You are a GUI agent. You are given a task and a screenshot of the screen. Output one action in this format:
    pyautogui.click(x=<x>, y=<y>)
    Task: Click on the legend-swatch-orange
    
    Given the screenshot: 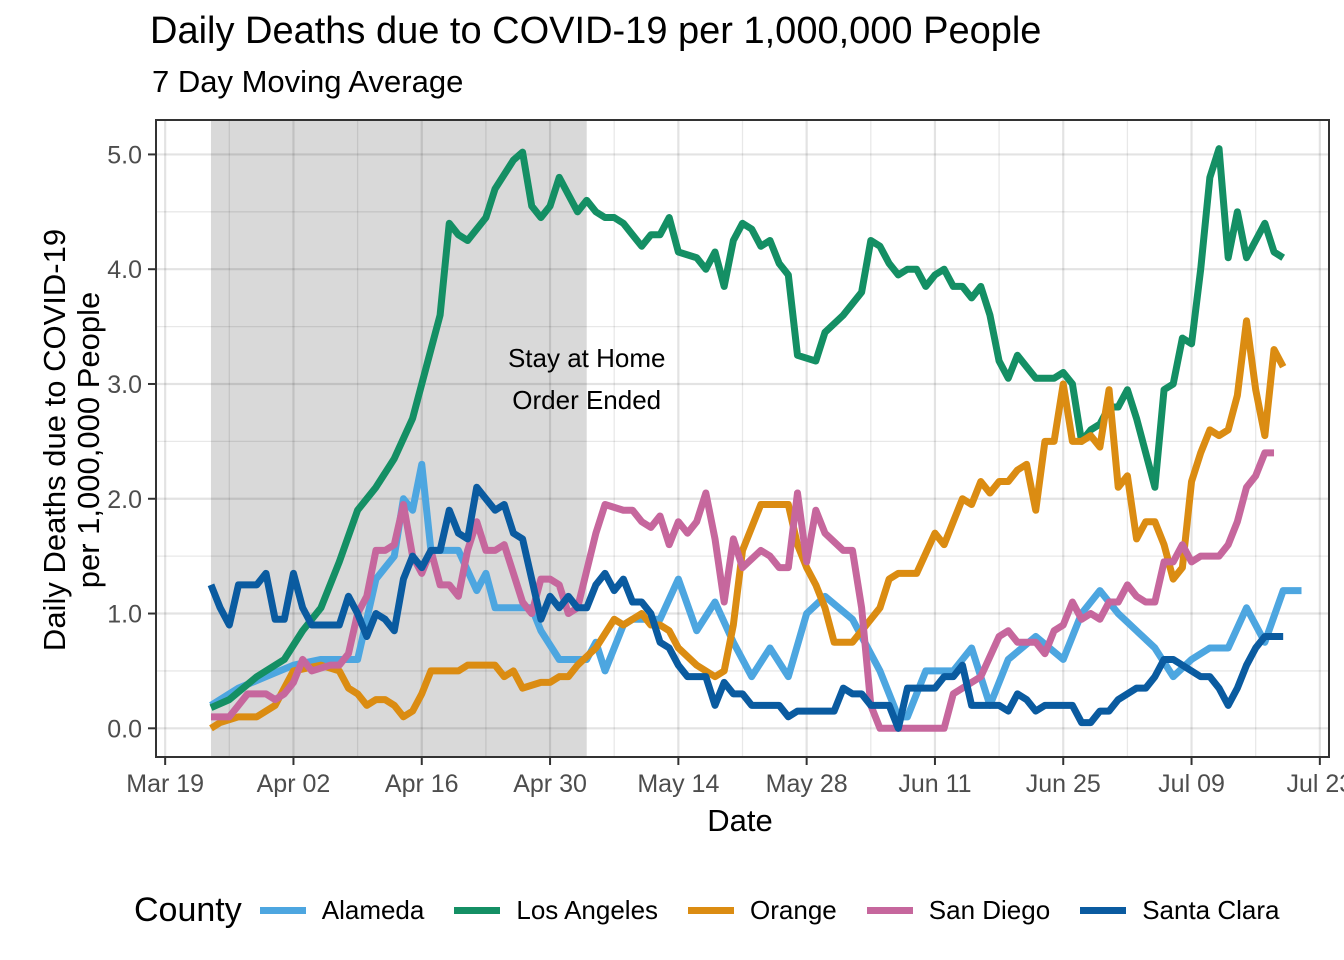 What is the action you would take?
    pyautogui.click(x=711, y=910)
    